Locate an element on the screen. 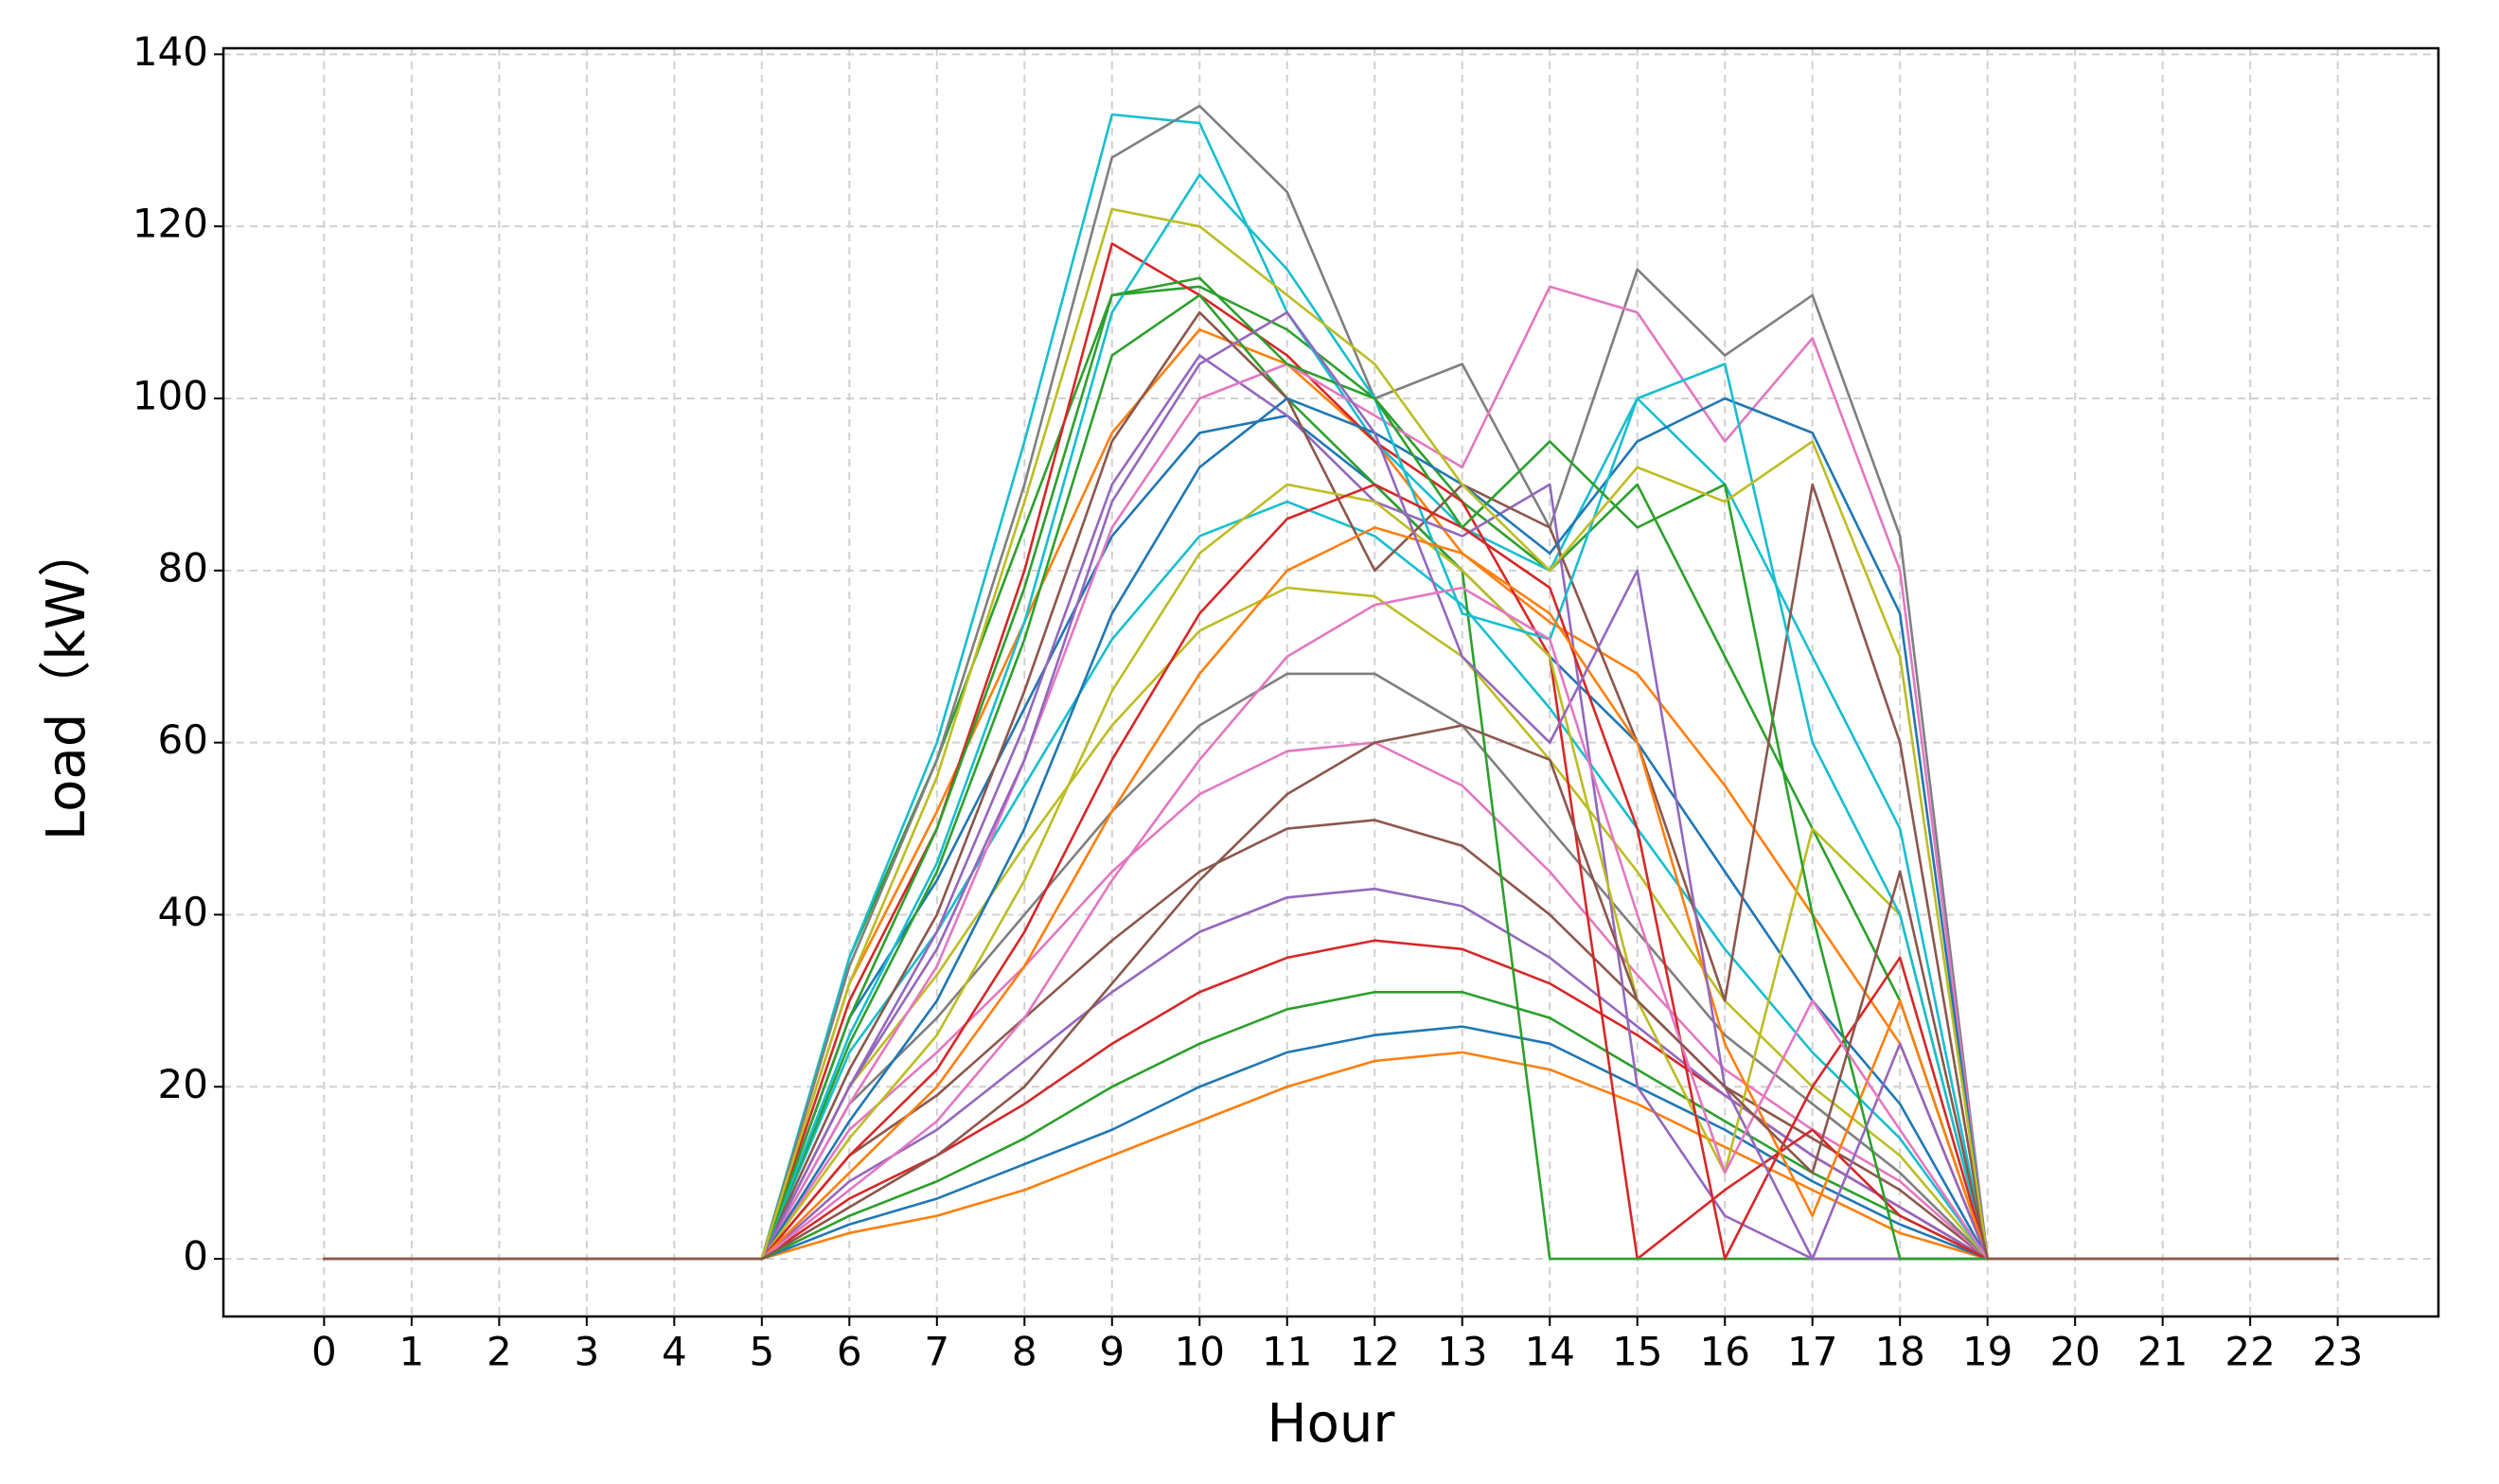  y-tick-label: 80 is located at coordinates (183, 567).